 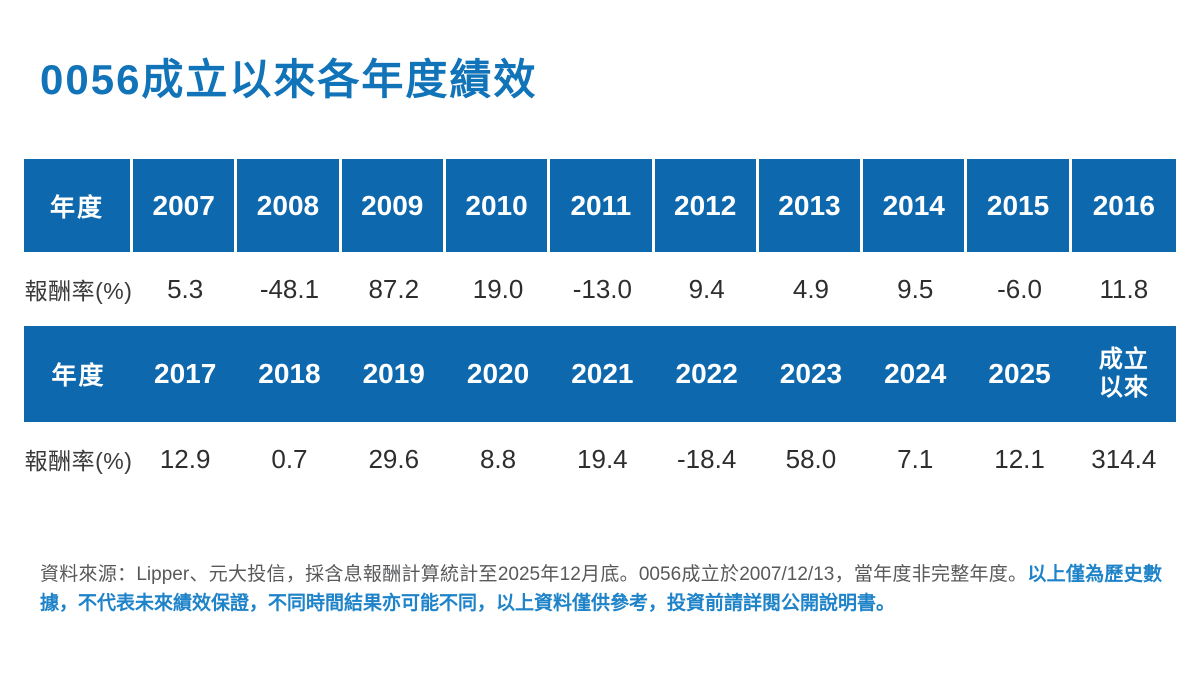 What do you see at coordinates (289, 373) in the screenshot?
I see `year-header: 2018` at bounding box center [289, 373].